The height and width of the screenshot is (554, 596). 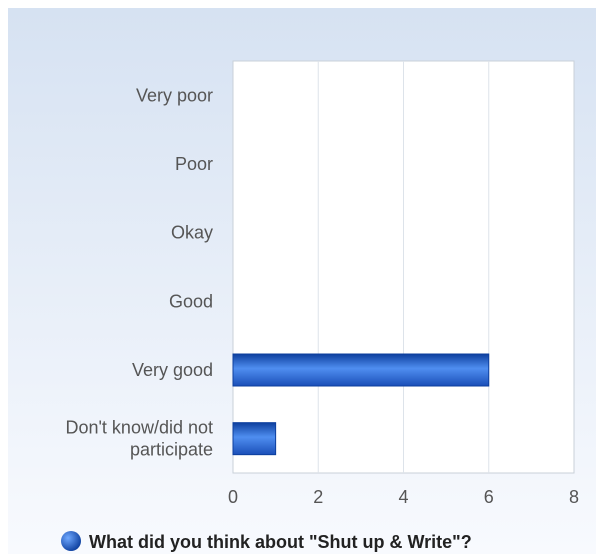 I want to click on category-label: Very good, so click(x=172, y=370).